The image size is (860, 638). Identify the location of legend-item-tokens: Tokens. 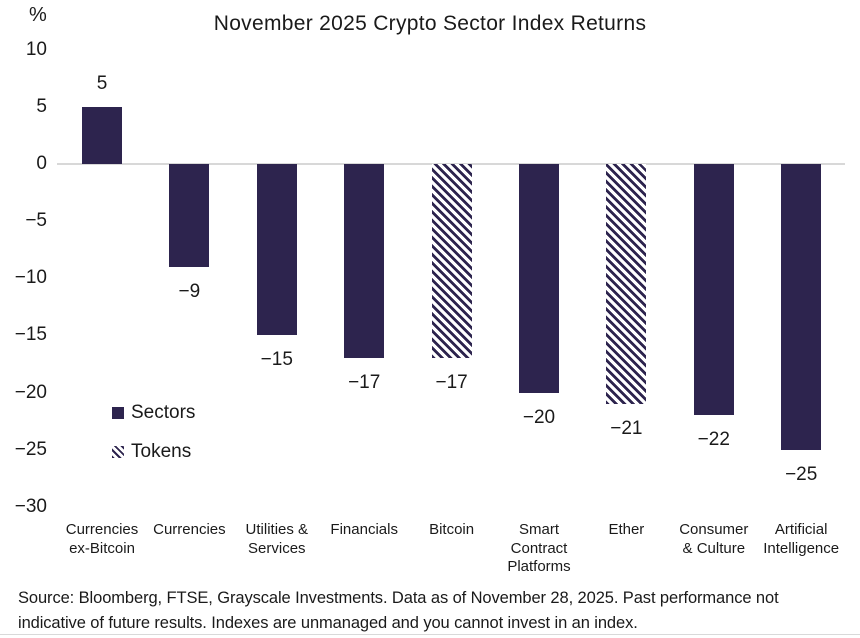
(153, 452).